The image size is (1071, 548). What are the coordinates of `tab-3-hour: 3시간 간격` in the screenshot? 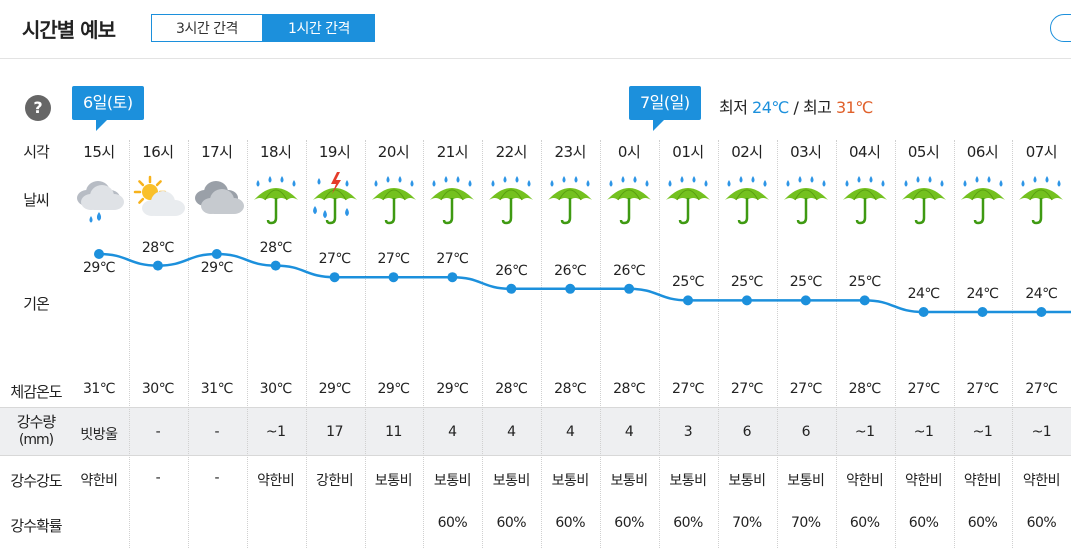 It's located at (207, 28).